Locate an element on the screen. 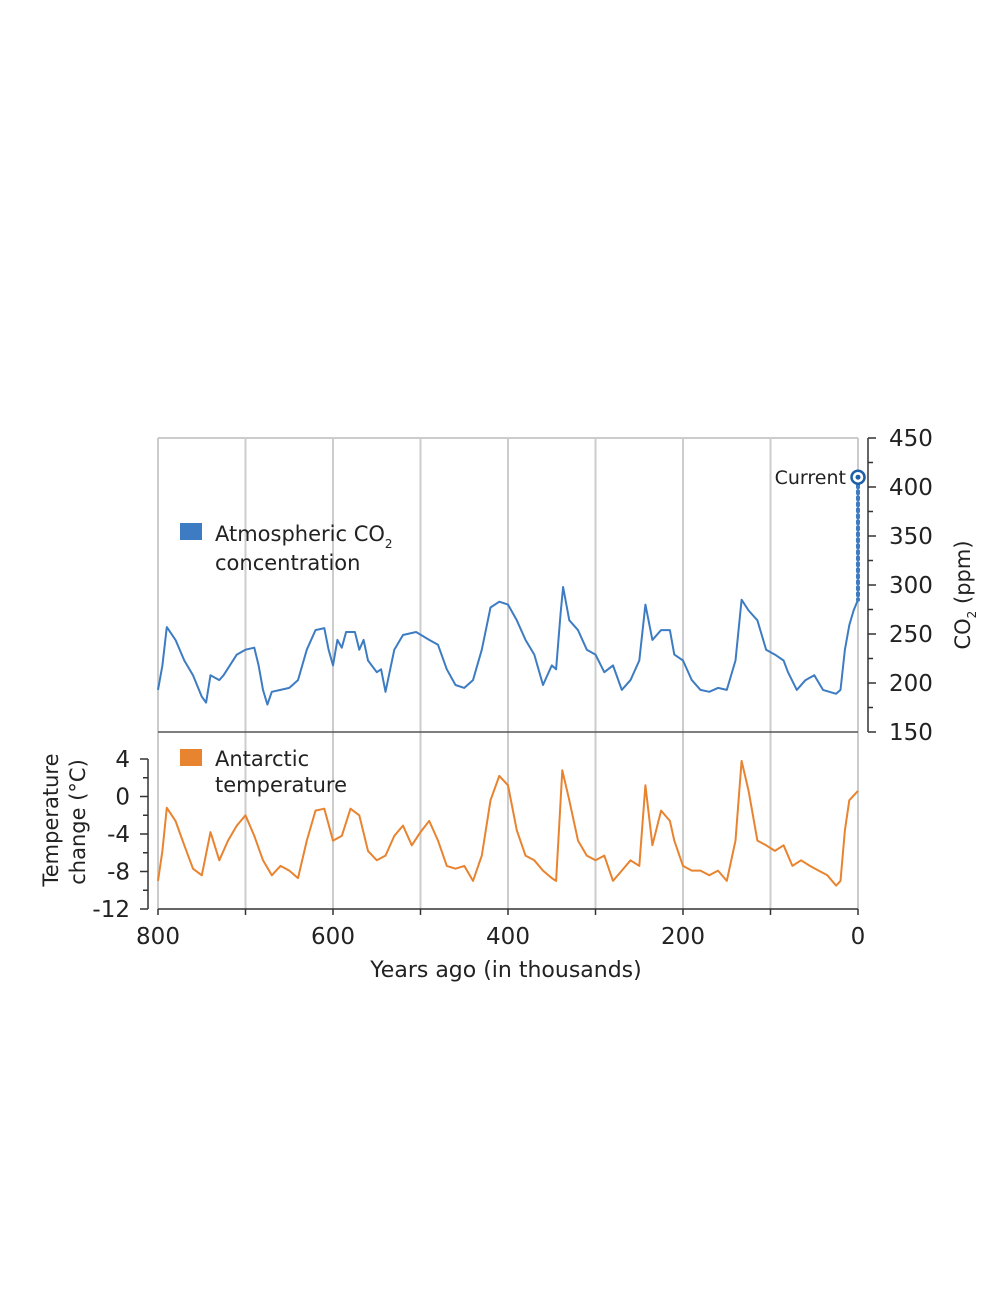 The width and height of the screenshot is (1000, 1294). current-annotation: Current is located at coordinates (820, 534).